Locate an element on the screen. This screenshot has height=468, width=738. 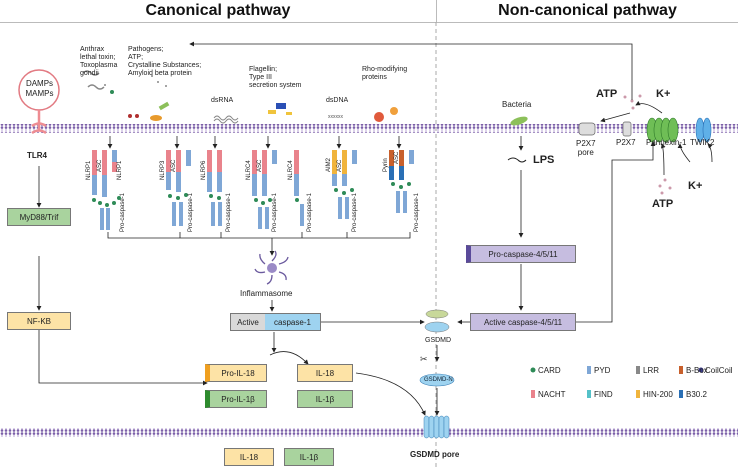
nlrc4-label-2: NLRC4 is located at coordinates (291, 170).